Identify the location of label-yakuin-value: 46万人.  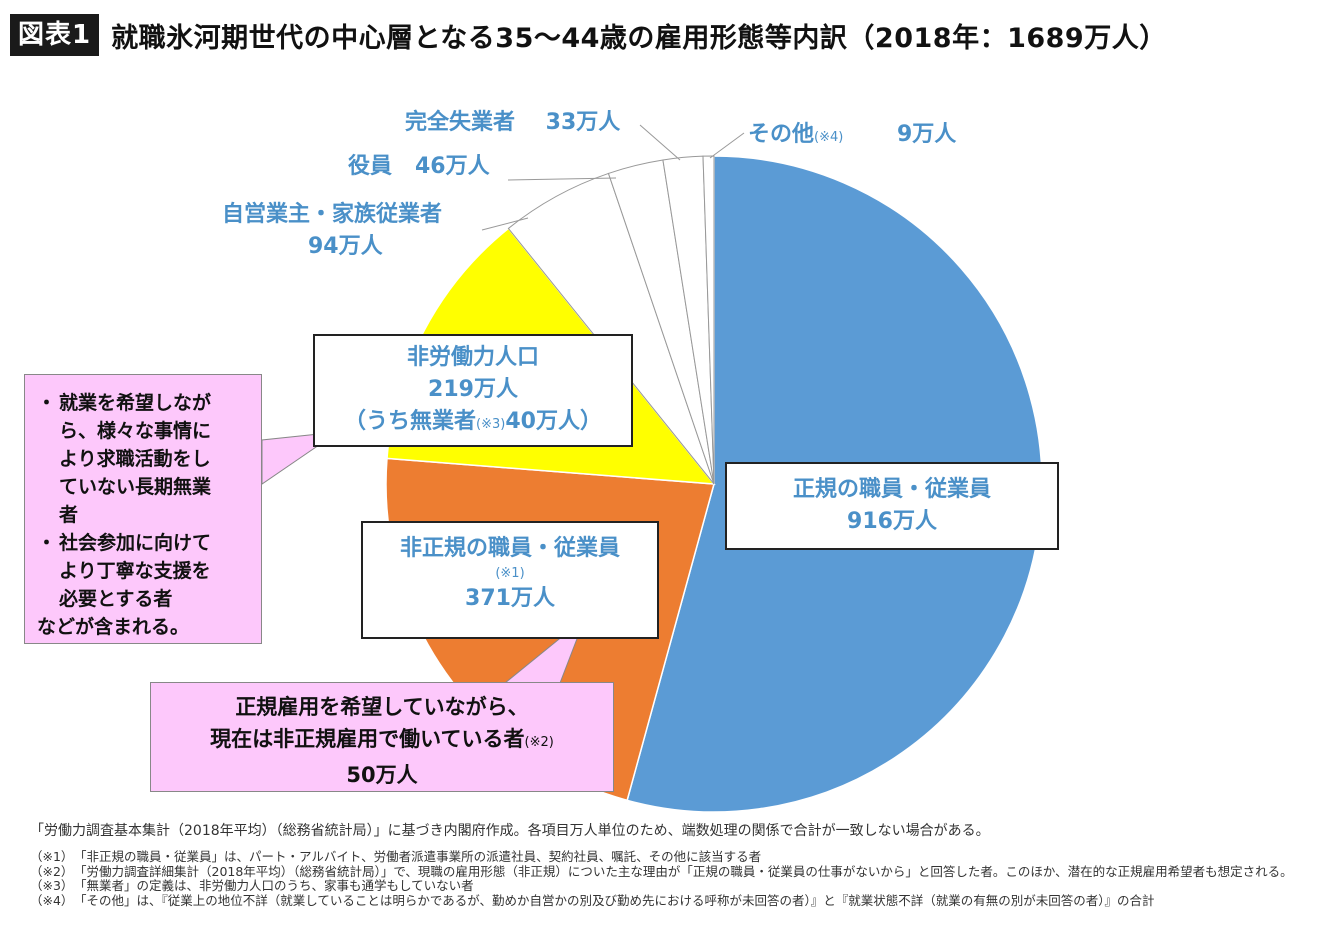
(452, 166).